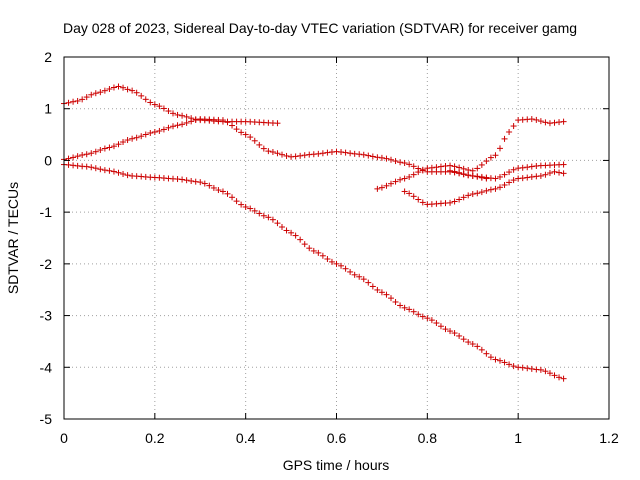  Describe the element at coordinates (337, 438) in the screenshot. I see `x-tick-label: 0.6` at that location.